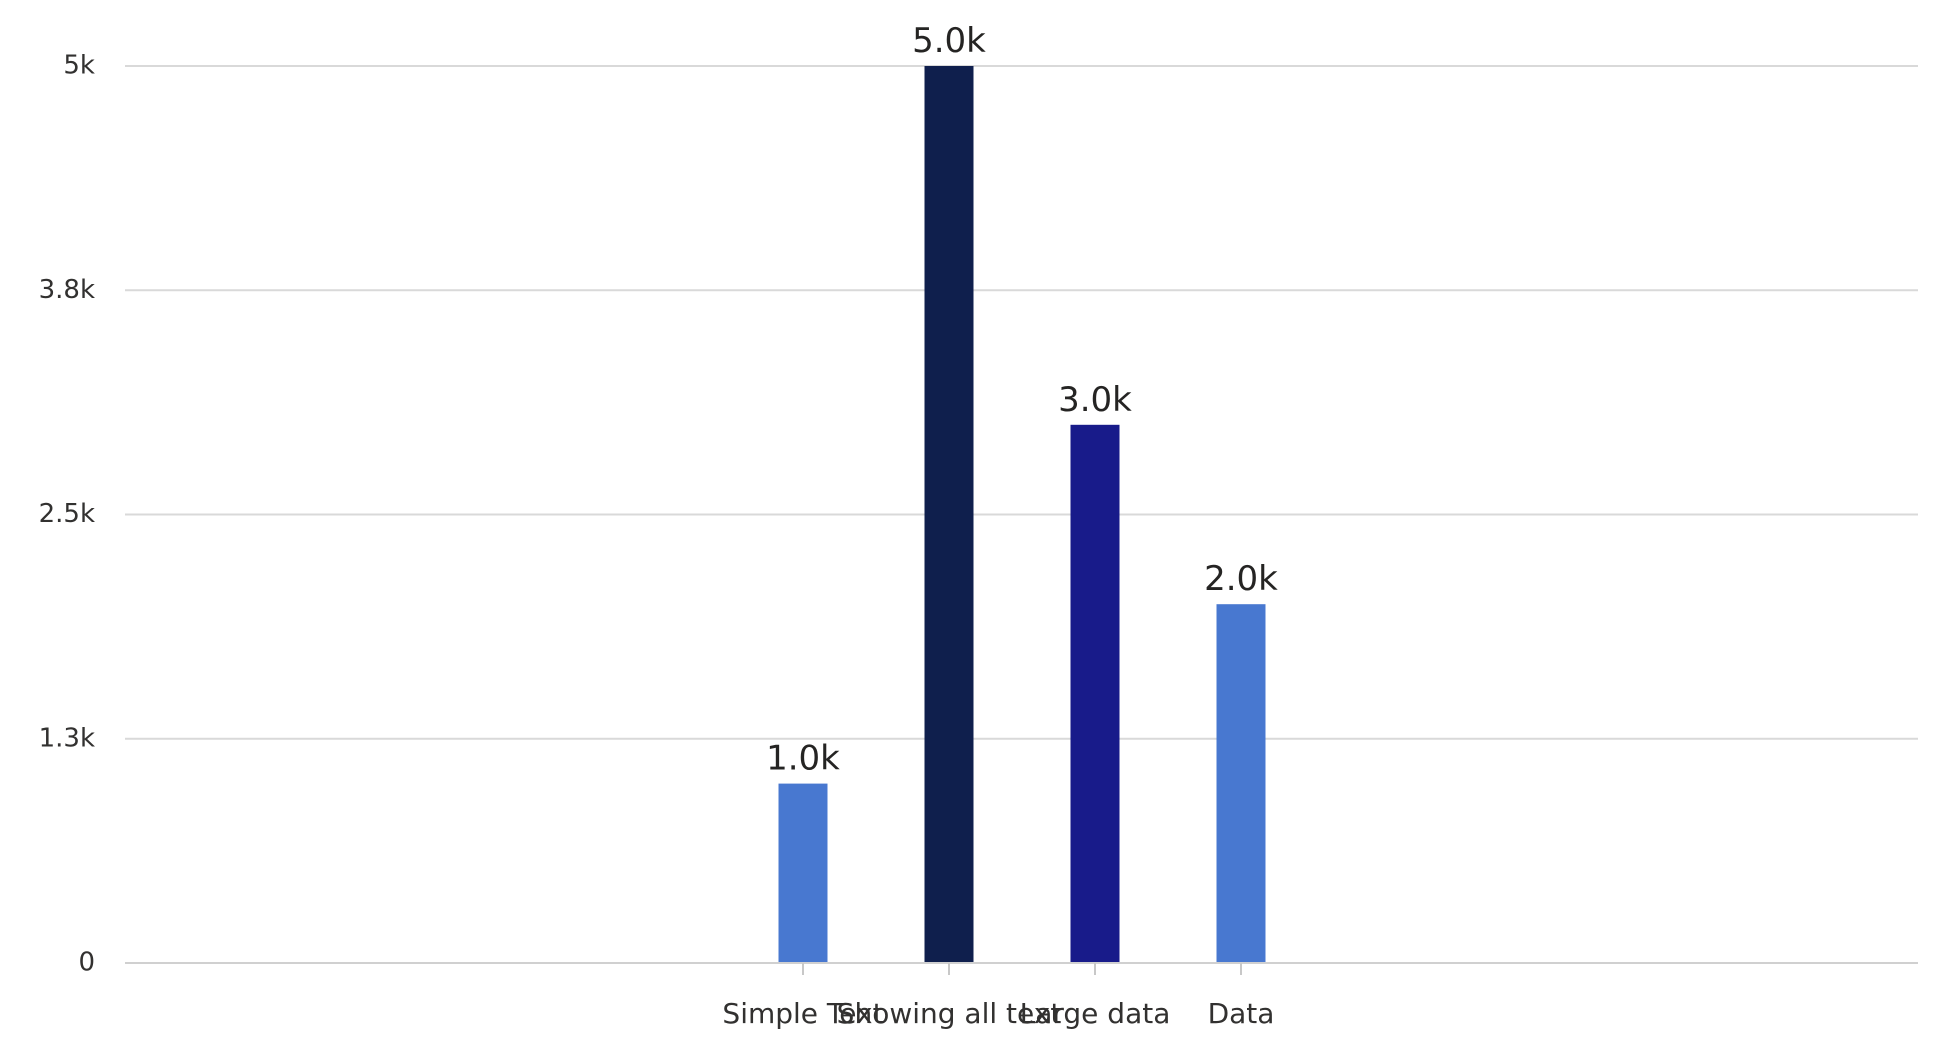 The image size is (1933, 1054). Describe the element at coordinates (1241, 579) in the screenshot. I see `data-label: 2.0k` at that location.